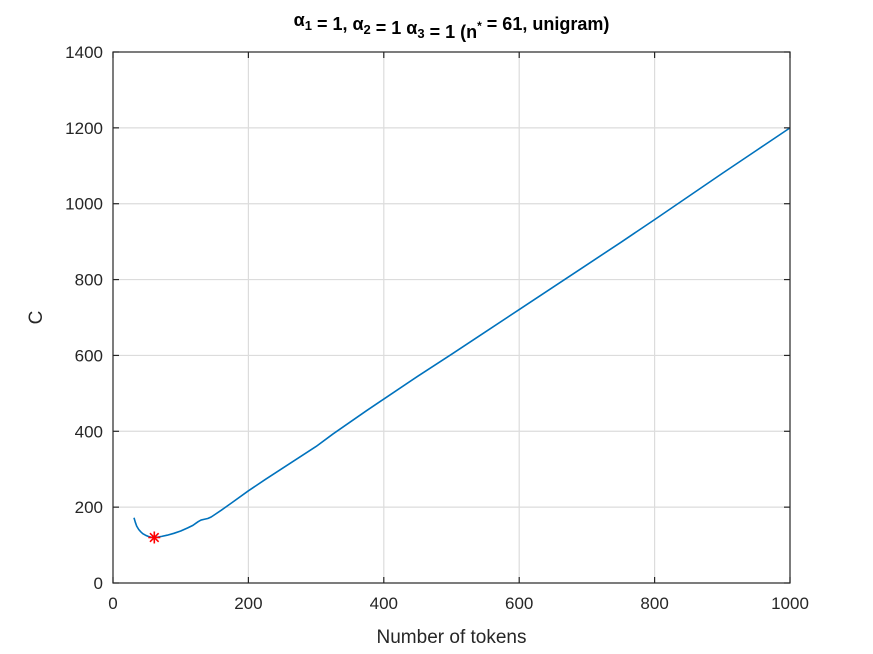 This screenshot has height=654, width=873. I want to click on y-tick-label: 1200, so click(84, 128).